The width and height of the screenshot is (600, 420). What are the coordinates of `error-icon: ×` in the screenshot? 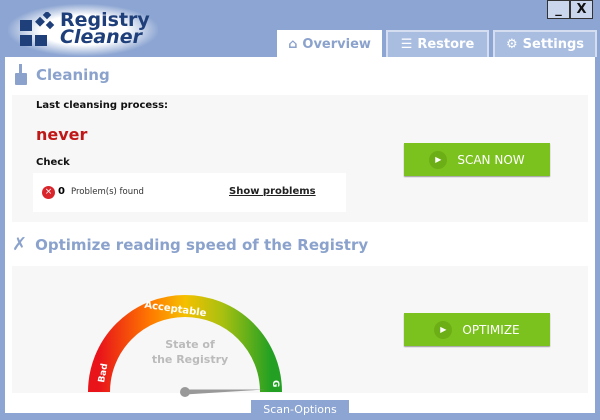 It's located at (48, 192).